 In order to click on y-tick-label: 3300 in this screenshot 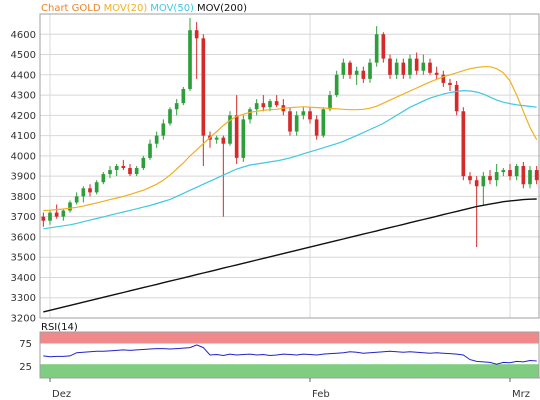, I will do `click(23, 298)`.